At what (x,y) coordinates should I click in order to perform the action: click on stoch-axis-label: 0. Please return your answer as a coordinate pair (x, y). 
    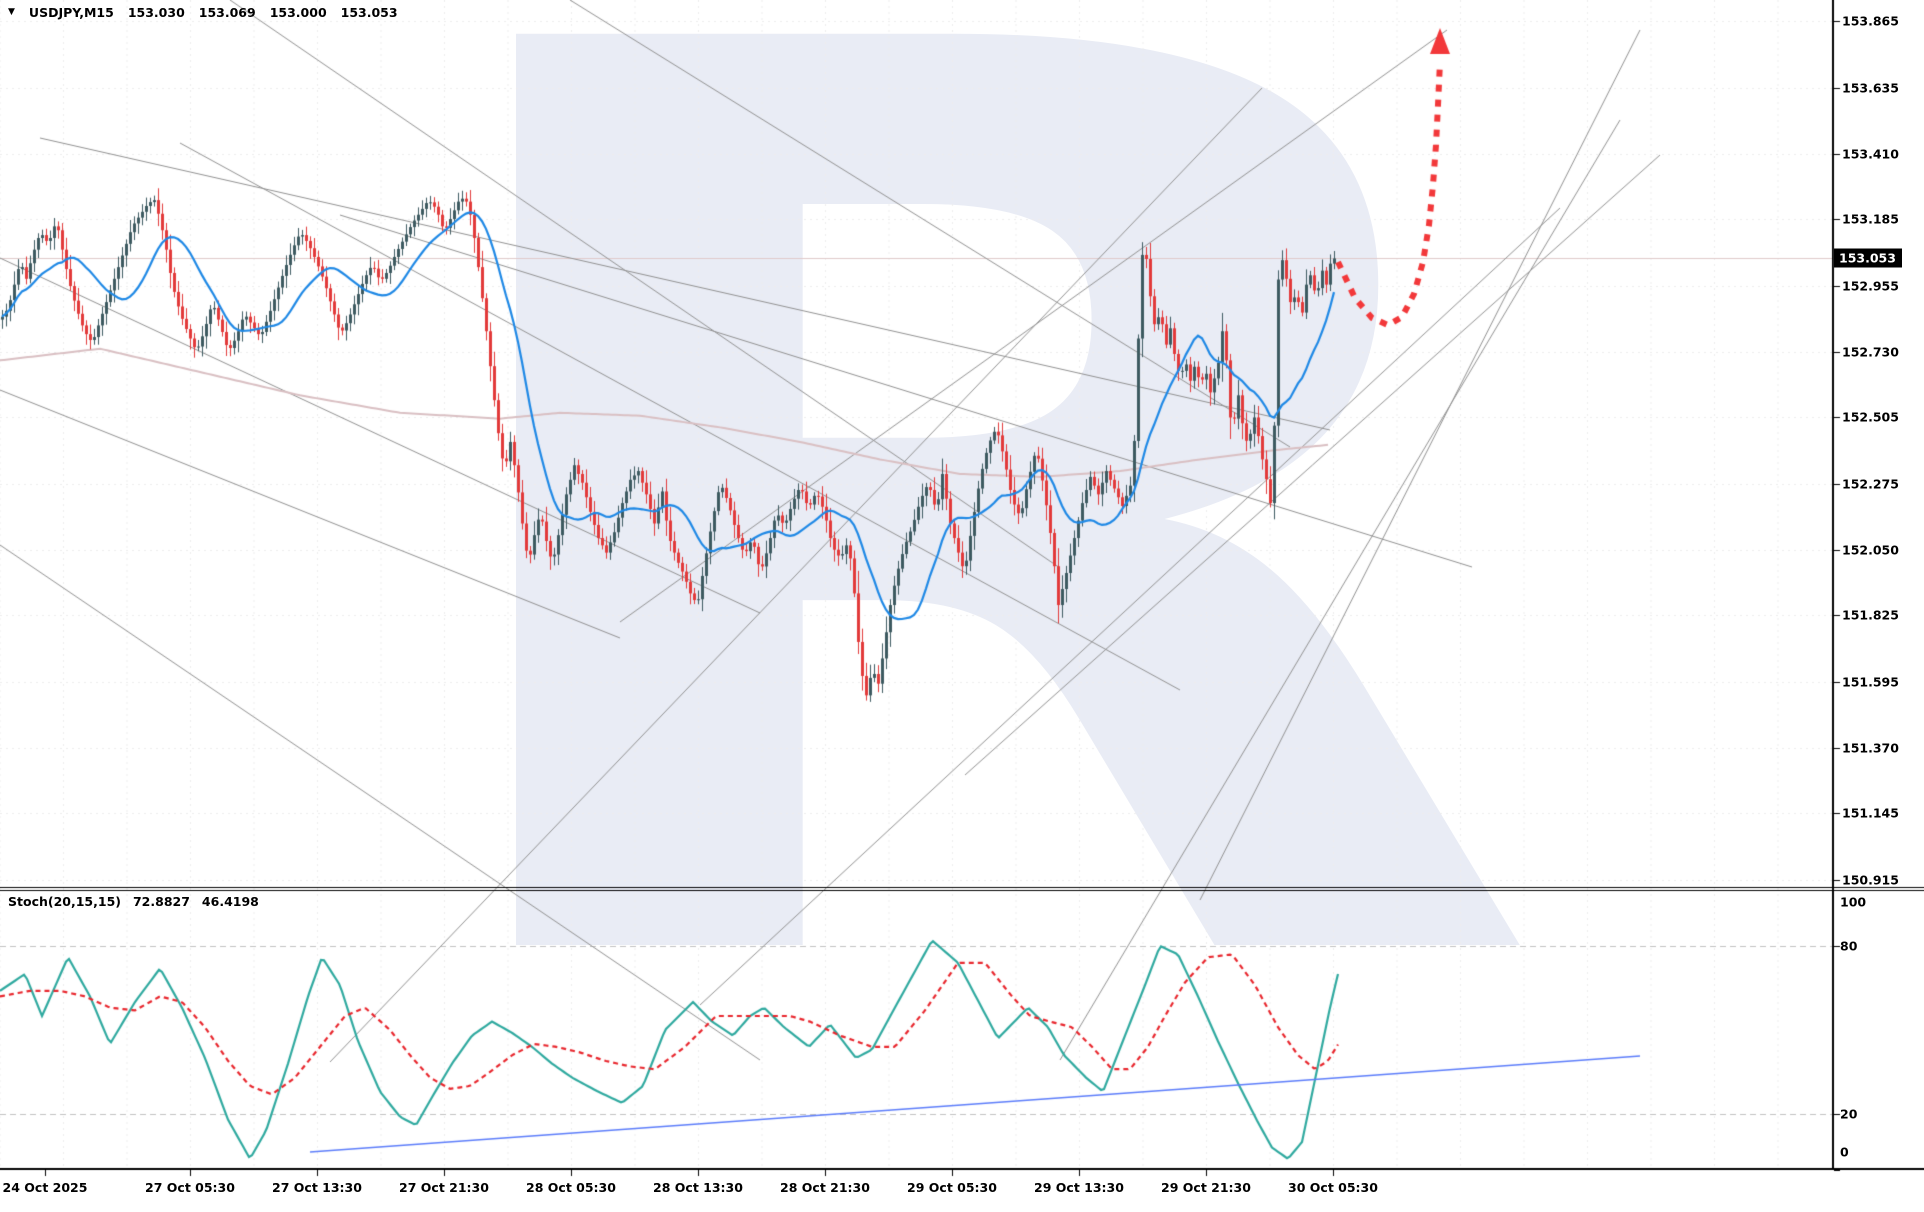
    Looking at the image, I should click on (1844, 1152).